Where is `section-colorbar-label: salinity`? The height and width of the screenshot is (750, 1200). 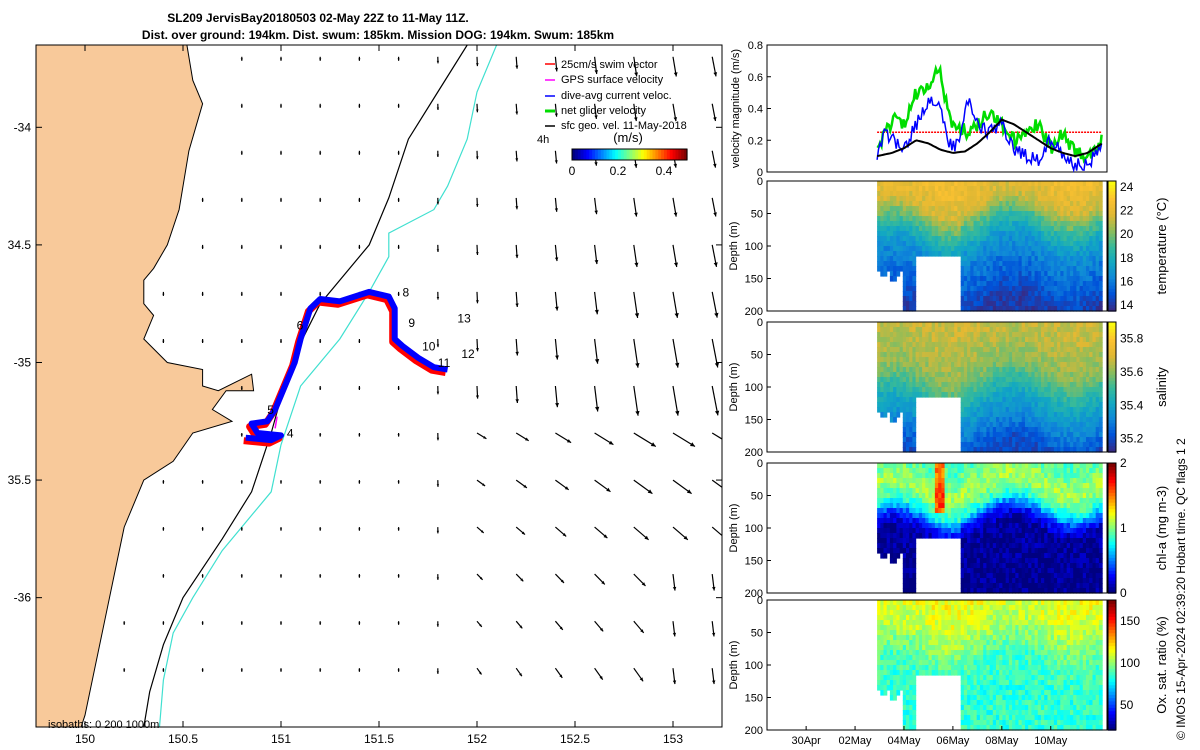 section-colorbar-label: salinity is located at coordinates (1161, 387).